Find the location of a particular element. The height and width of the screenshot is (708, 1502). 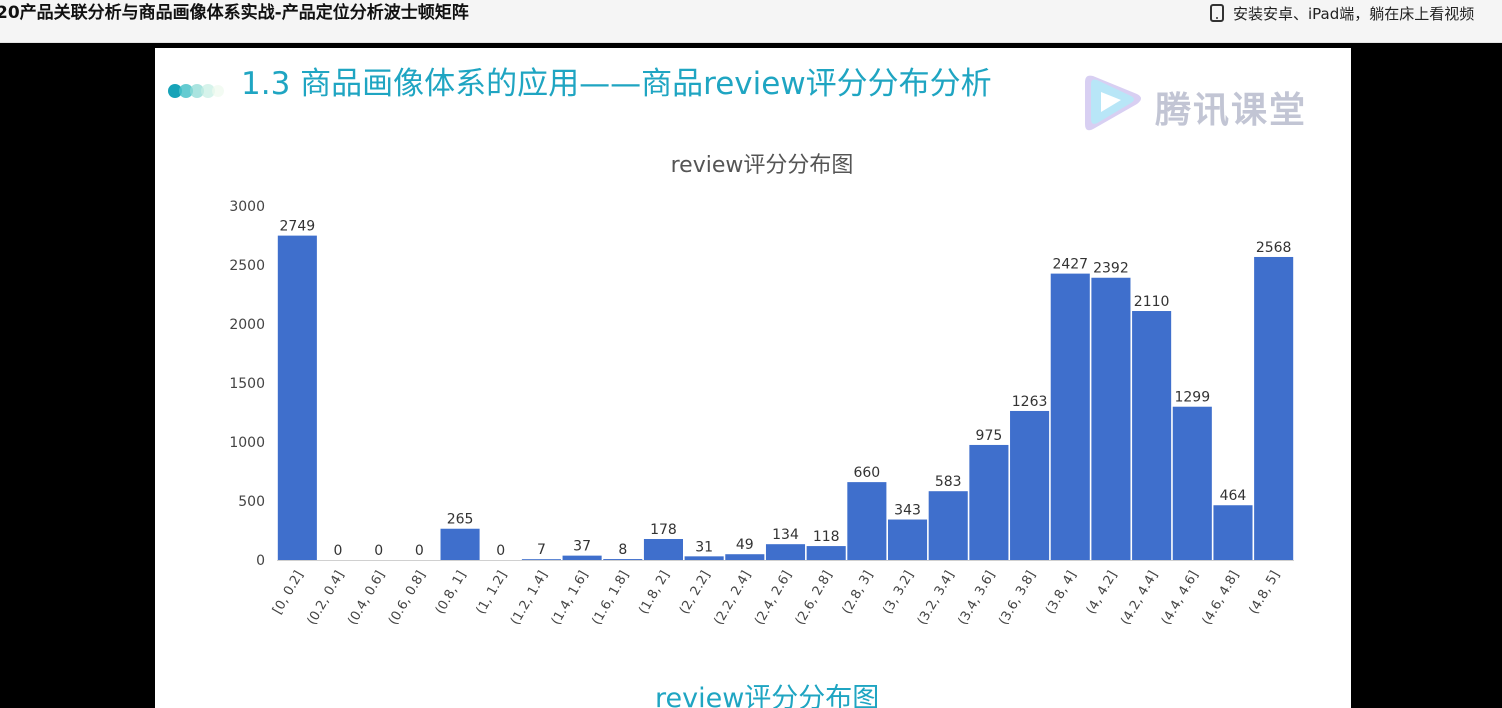

x-tick-label: (2, 2.2] is located at coordinates (695, 593).